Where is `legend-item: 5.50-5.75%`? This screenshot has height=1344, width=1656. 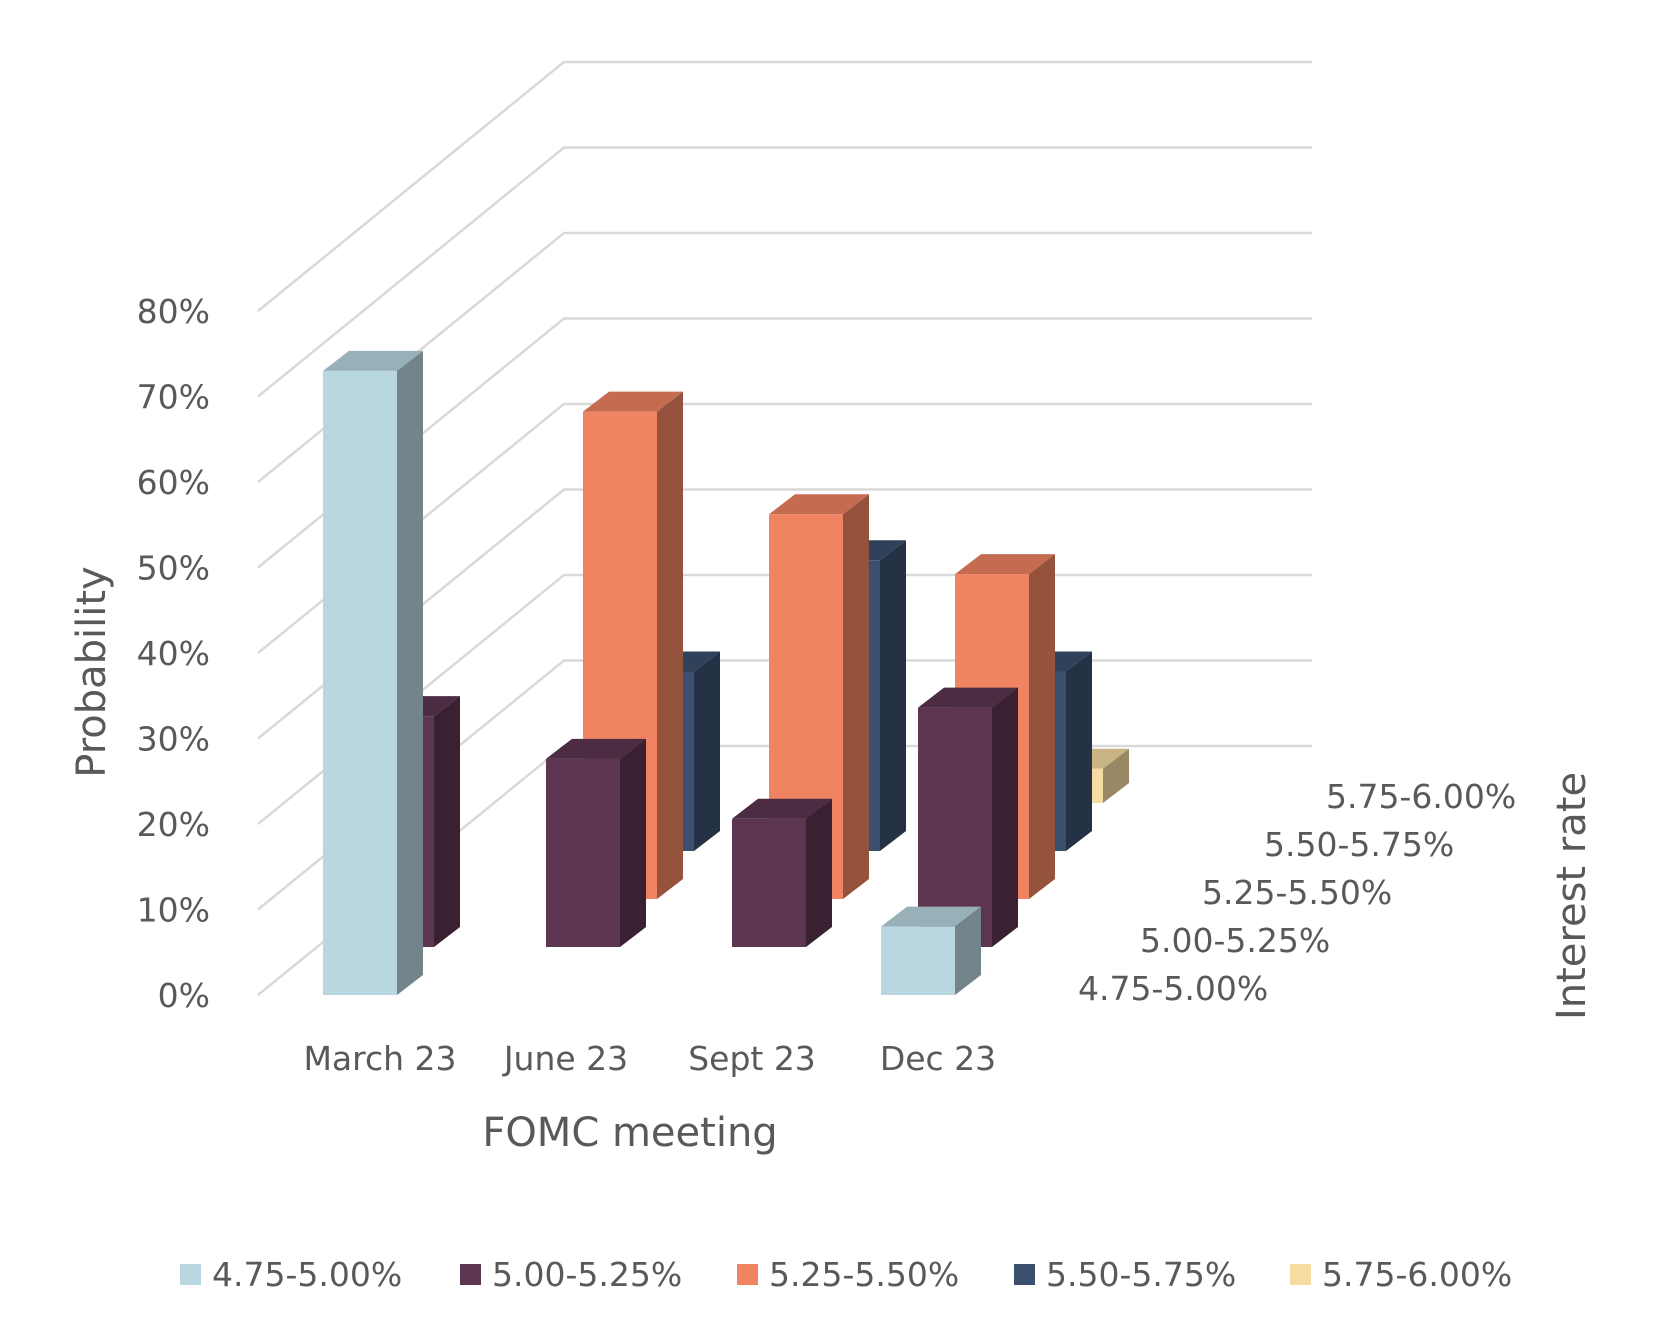
legend-item: 5.50-5.75% is located at coordinates (1125, 1274).